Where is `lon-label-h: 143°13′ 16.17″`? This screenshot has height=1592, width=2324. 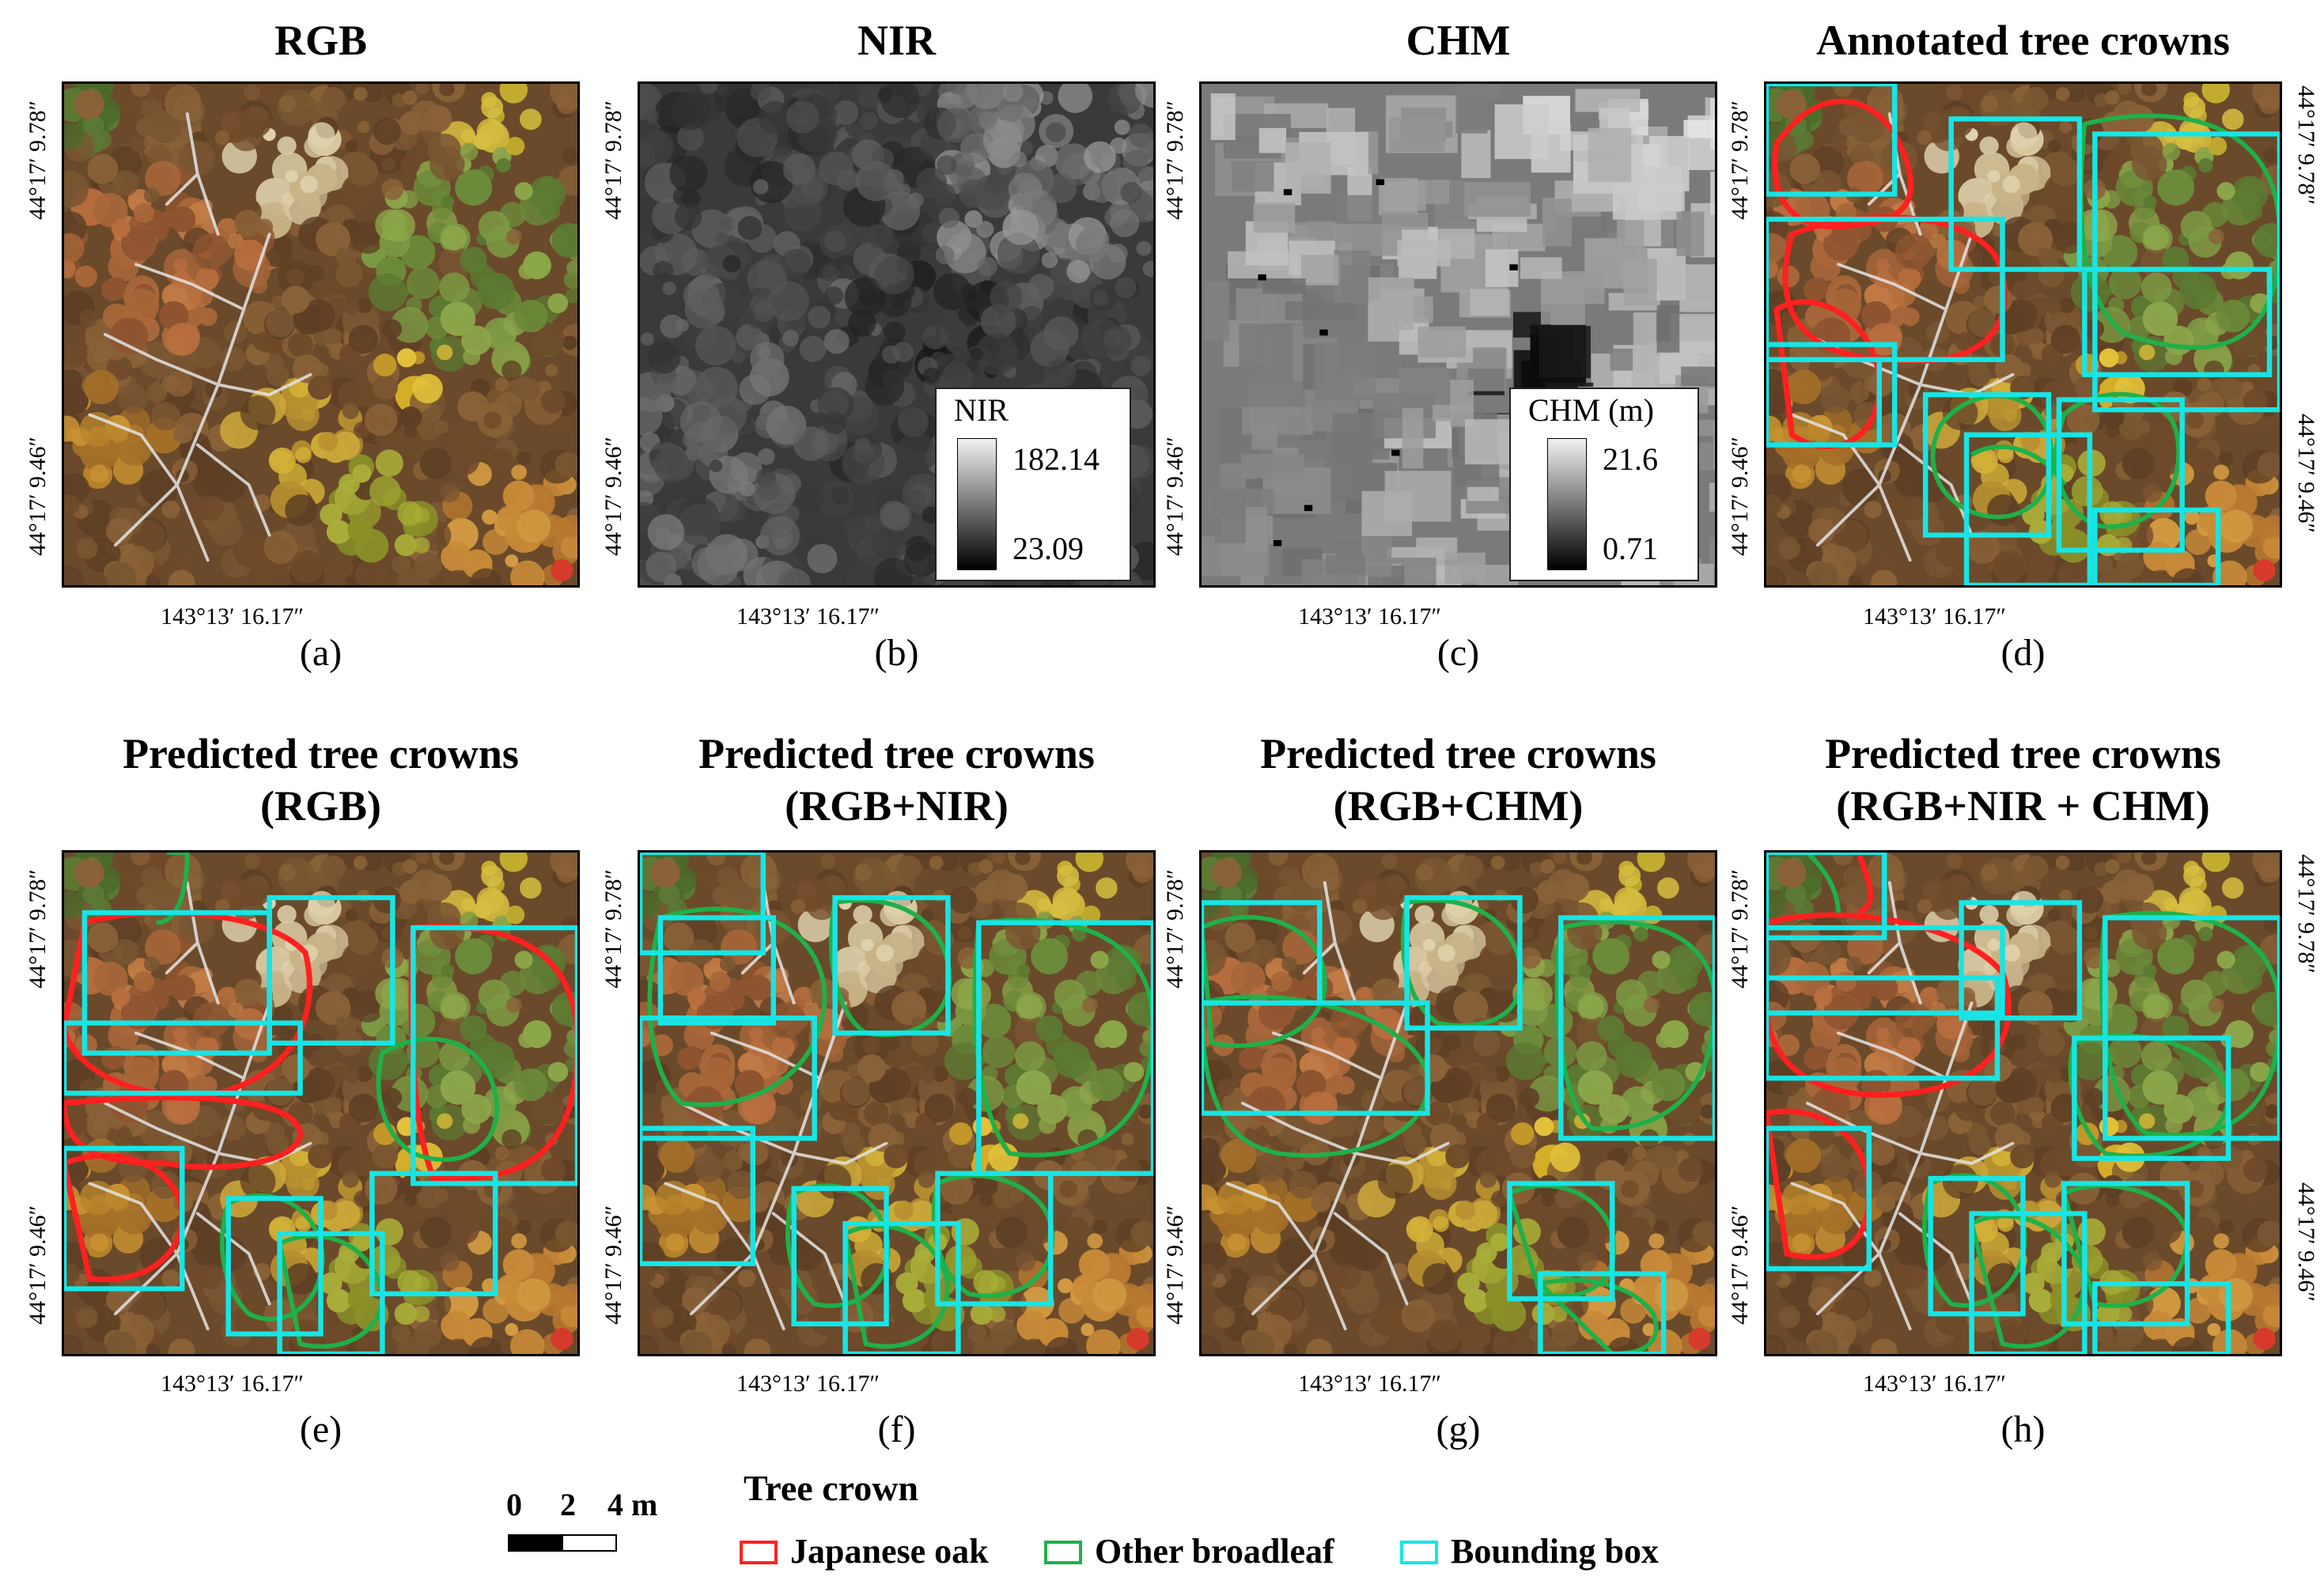 lon-label-h: 143°13′ 16.17″ is located at coordinates (1935, 1384).